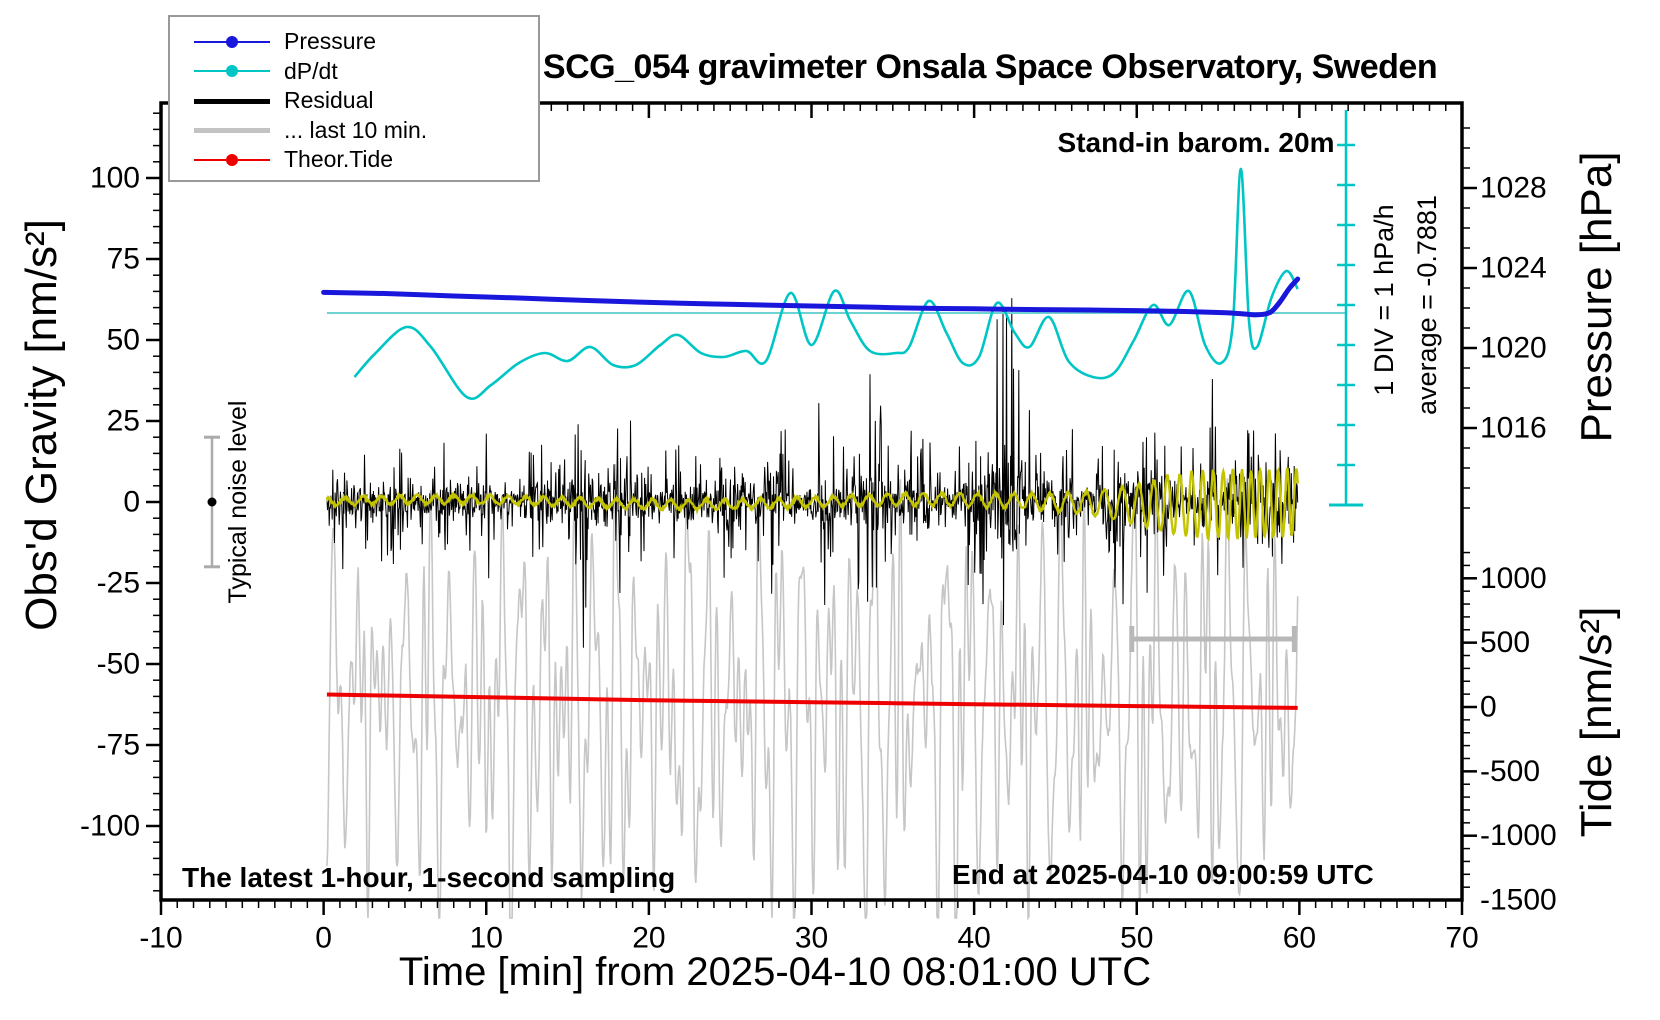 The width and height of the screenshot is (1660, 1020). What do you see at coordinates (1505, 642) in the screenshot?
I see `tide-tick-label: 500` at bounding box center [1505, 642].